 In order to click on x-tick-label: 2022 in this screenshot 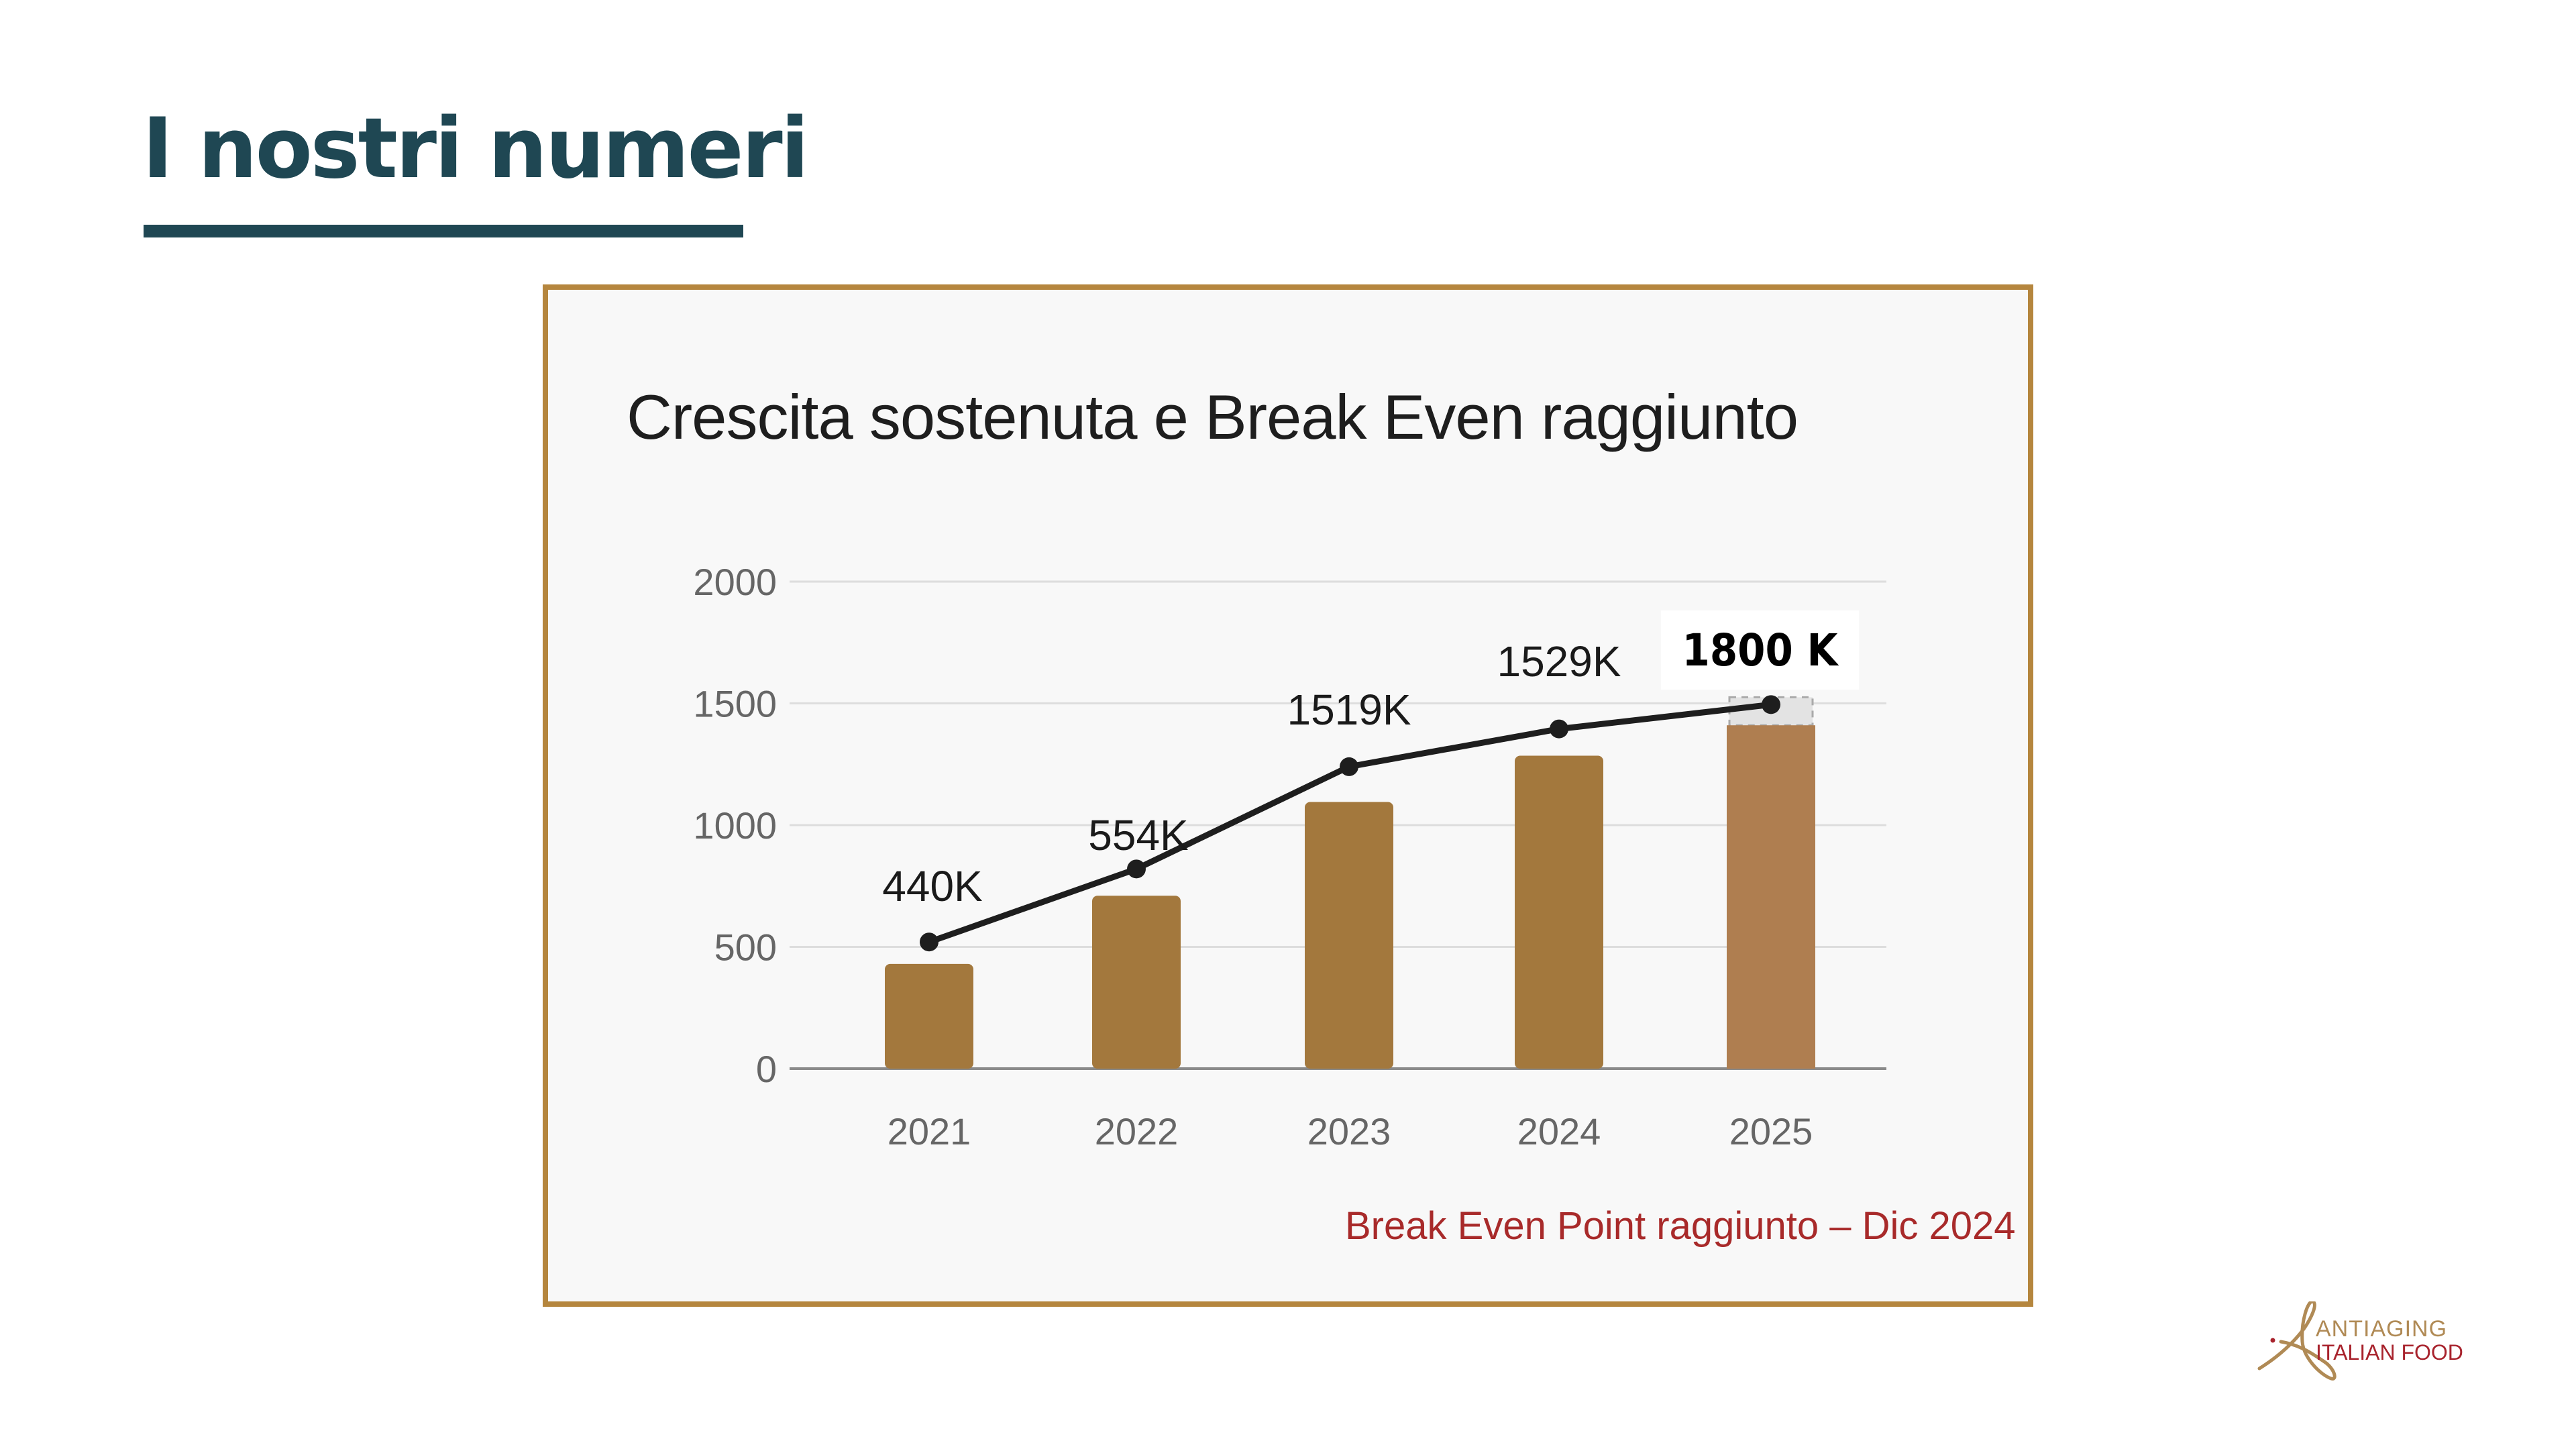, I will do `click(1137, 1131)`.